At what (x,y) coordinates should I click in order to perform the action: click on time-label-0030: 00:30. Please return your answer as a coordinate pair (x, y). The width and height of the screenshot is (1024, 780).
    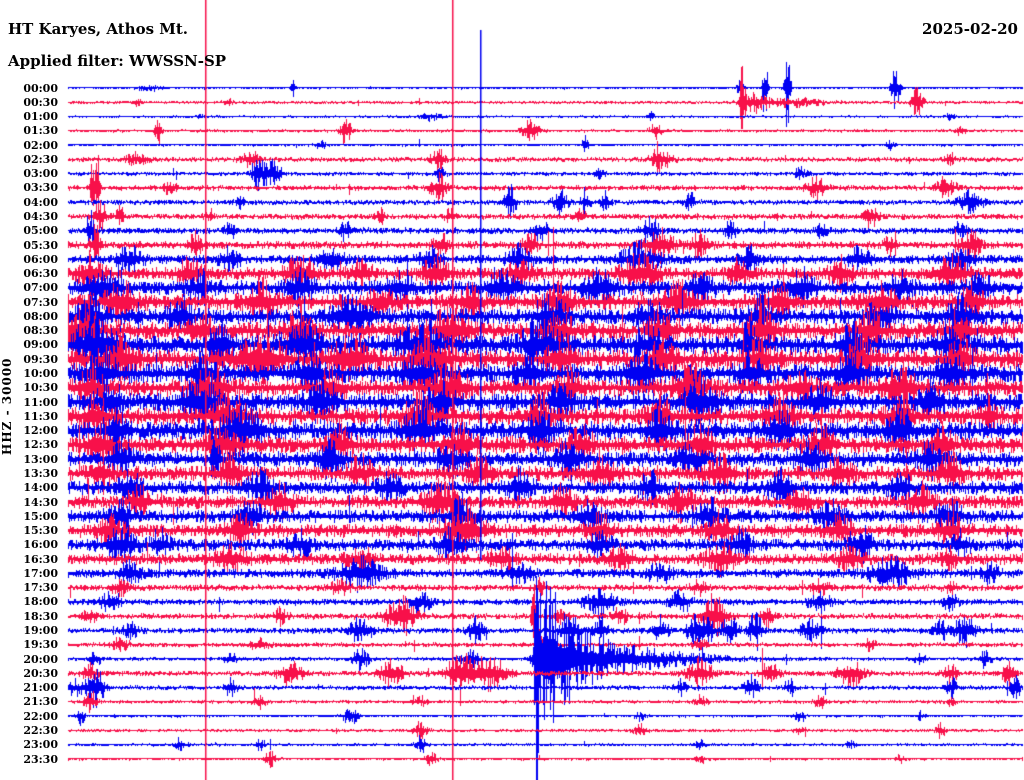
    Looking at the image, I should click on (40, 102).